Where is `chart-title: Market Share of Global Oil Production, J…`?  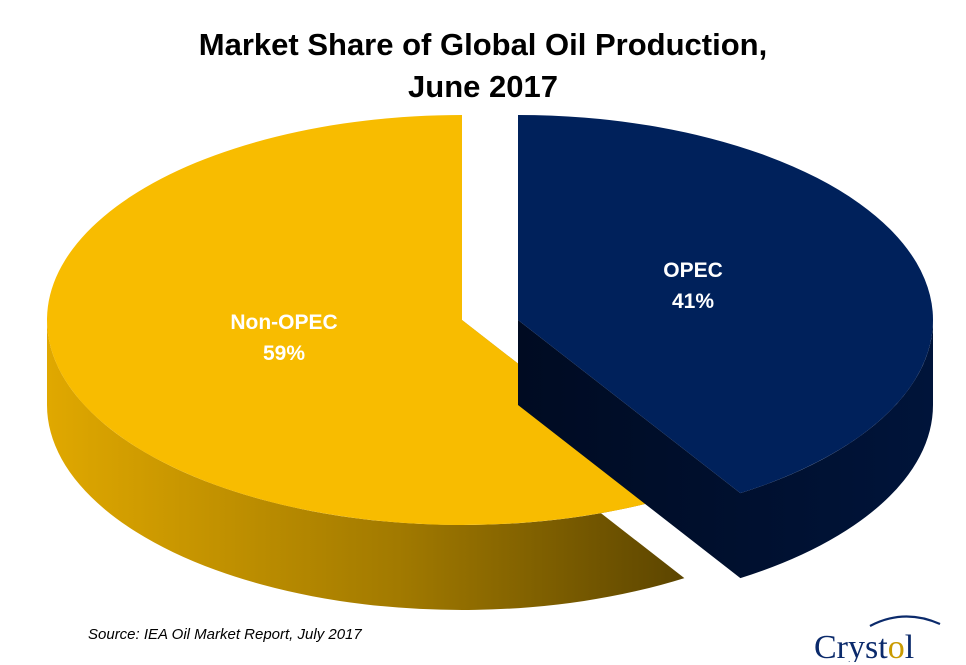
chart-title: Market Share of Global Oil Production, J… is located at coordinates (483, 66).